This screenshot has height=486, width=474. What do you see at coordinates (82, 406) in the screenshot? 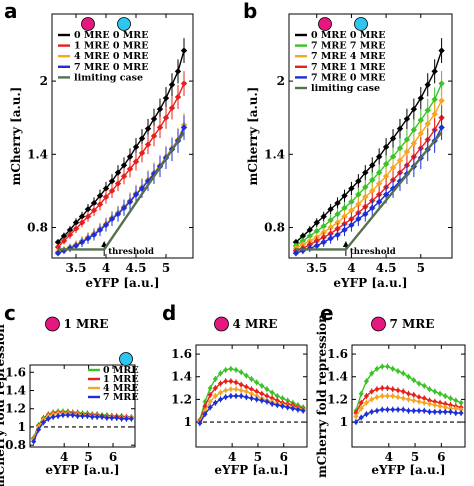
I see `plot-frame` at bounding box center [82, 406].